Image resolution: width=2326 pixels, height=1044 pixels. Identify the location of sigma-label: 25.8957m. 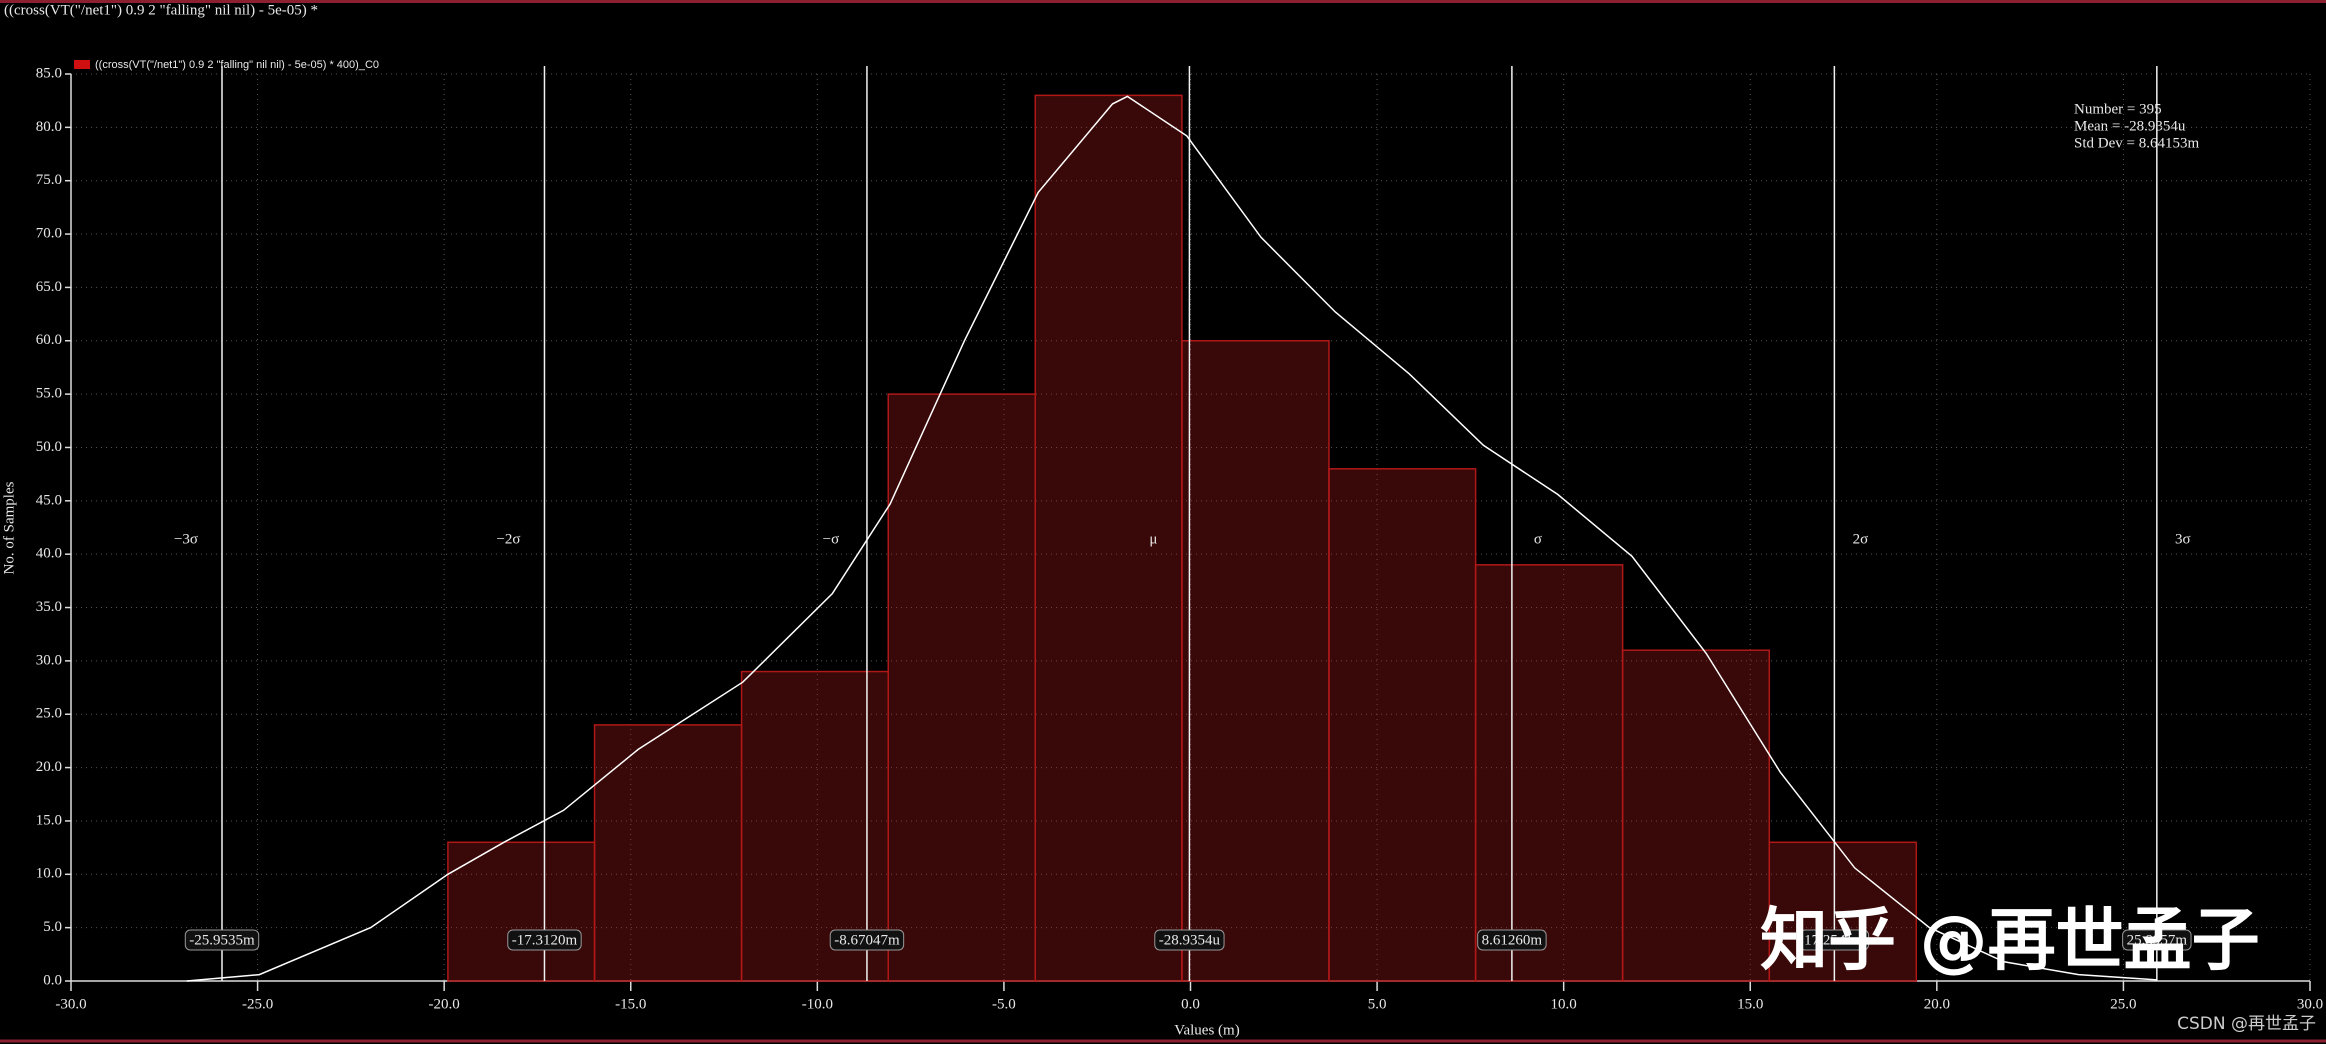
(2157, 940).